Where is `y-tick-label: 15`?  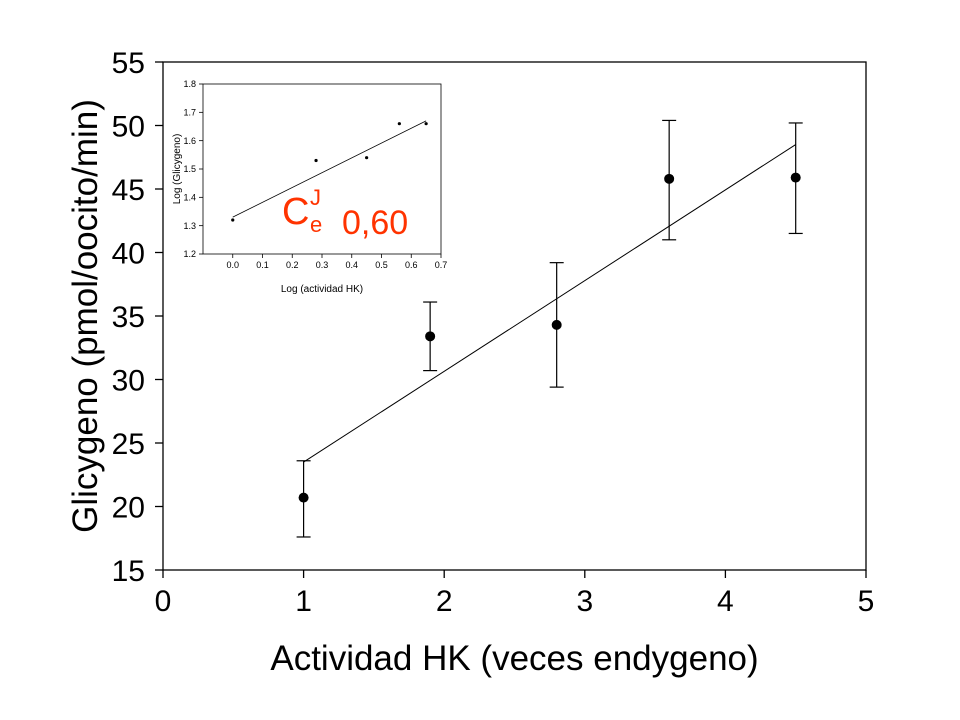
y-tick-label: 15 is located at coordinates (128, 571).